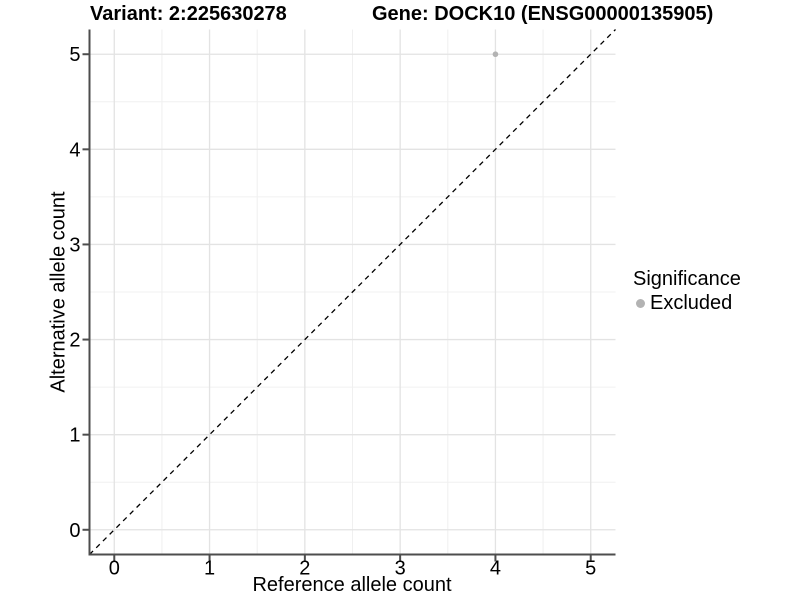  What do you see at coordinates (691, 303) in the screenshot?
I see `legend-entry-label: Excluded` at bounding box center [691, 303].